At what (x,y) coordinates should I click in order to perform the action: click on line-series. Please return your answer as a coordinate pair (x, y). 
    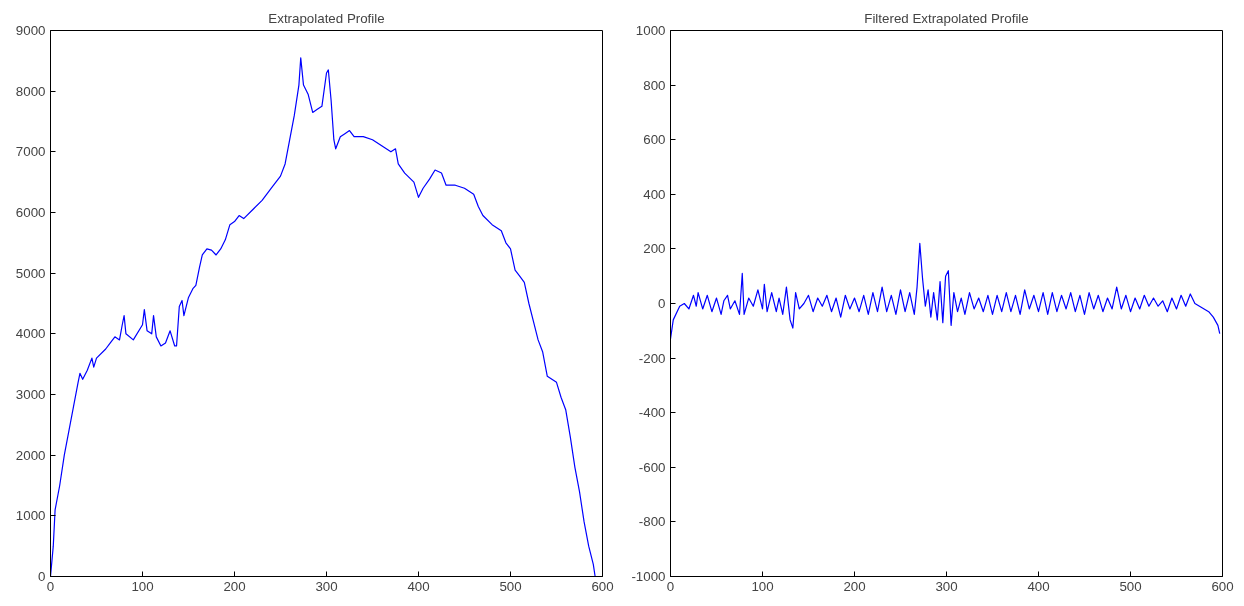
    Looking at the image, I should click on (945, 291).